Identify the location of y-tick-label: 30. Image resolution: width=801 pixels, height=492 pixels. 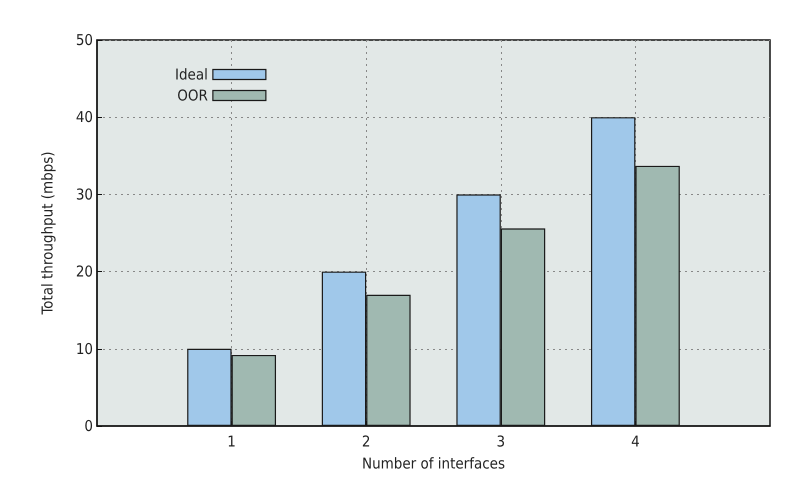
(84, 194).